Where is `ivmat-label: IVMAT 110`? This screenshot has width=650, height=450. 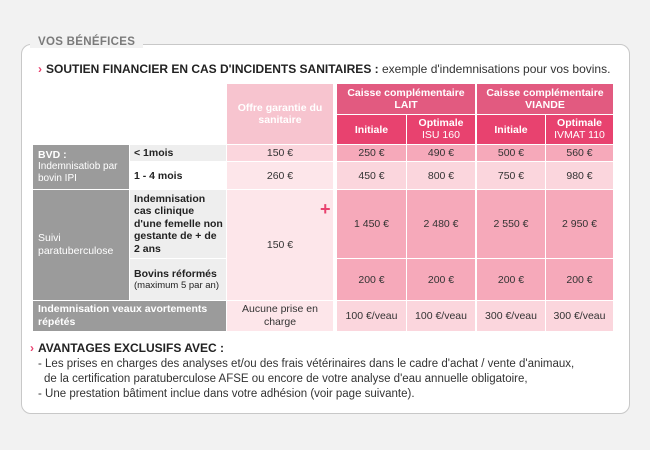
ivmat-label: IVMAT 110 is located at coordinates (579, 134).